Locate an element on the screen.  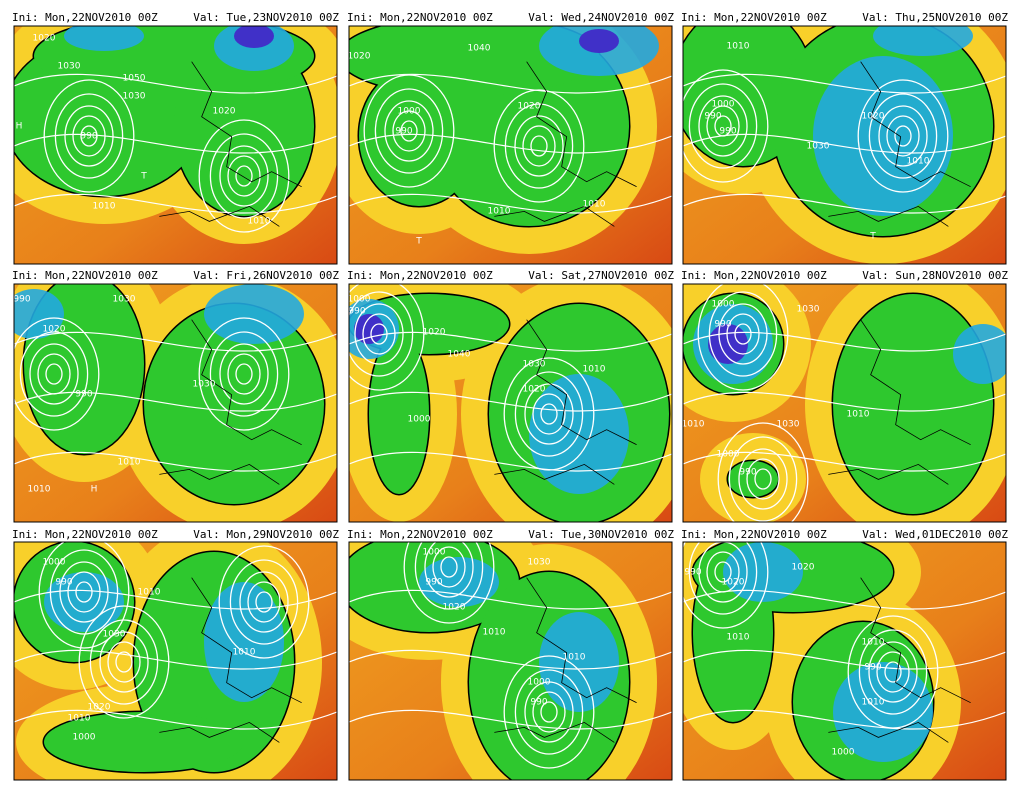
map-panel: 990 1020 1030 990 1030 1010 1010 H is located at coordinates (175, 403).